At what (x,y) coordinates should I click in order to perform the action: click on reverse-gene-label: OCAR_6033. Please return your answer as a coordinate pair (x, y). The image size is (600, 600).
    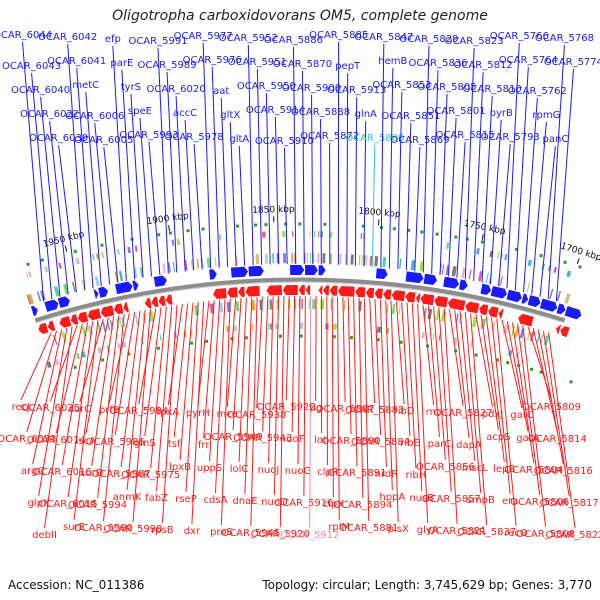
    Looking at the image, I should click on (28, 439).